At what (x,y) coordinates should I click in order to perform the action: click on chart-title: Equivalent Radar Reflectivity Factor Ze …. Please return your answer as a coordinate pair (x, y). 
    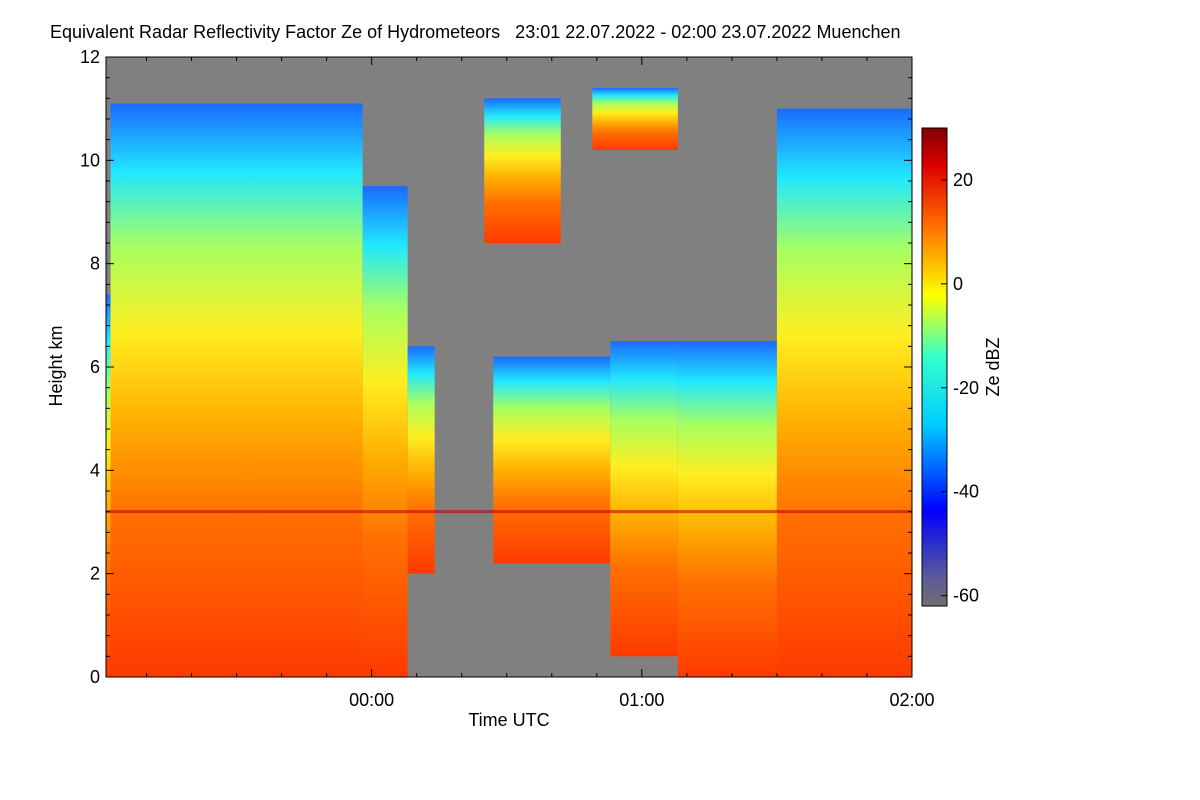
    Looking at the image, I should click on (475, 32).